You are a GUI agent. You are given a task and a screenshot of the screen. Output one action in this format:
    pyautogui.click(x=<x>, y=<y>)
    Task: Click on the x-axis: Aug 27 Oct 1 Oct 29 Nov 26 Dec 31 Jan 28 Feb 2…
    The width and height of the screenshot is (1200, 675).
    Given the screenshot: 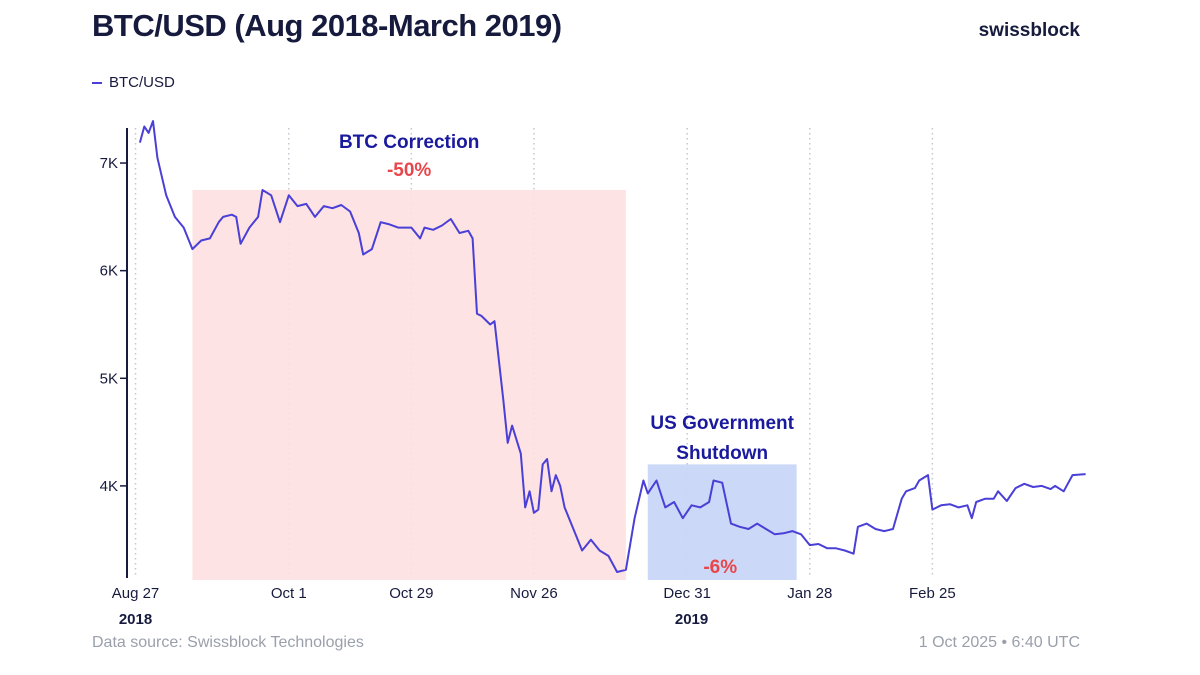 What is the action you would take?
    pyautogui.click(x=534, y=606)
    